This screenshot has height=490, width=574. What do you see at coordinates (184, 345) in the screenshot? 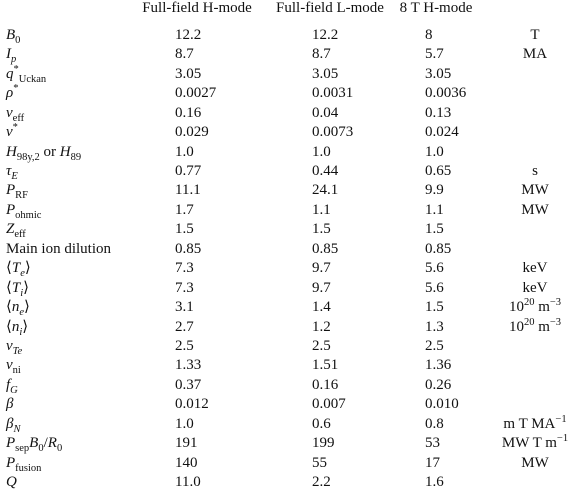
I see `value-cell: 2.5` at bounding box center [184, 345].